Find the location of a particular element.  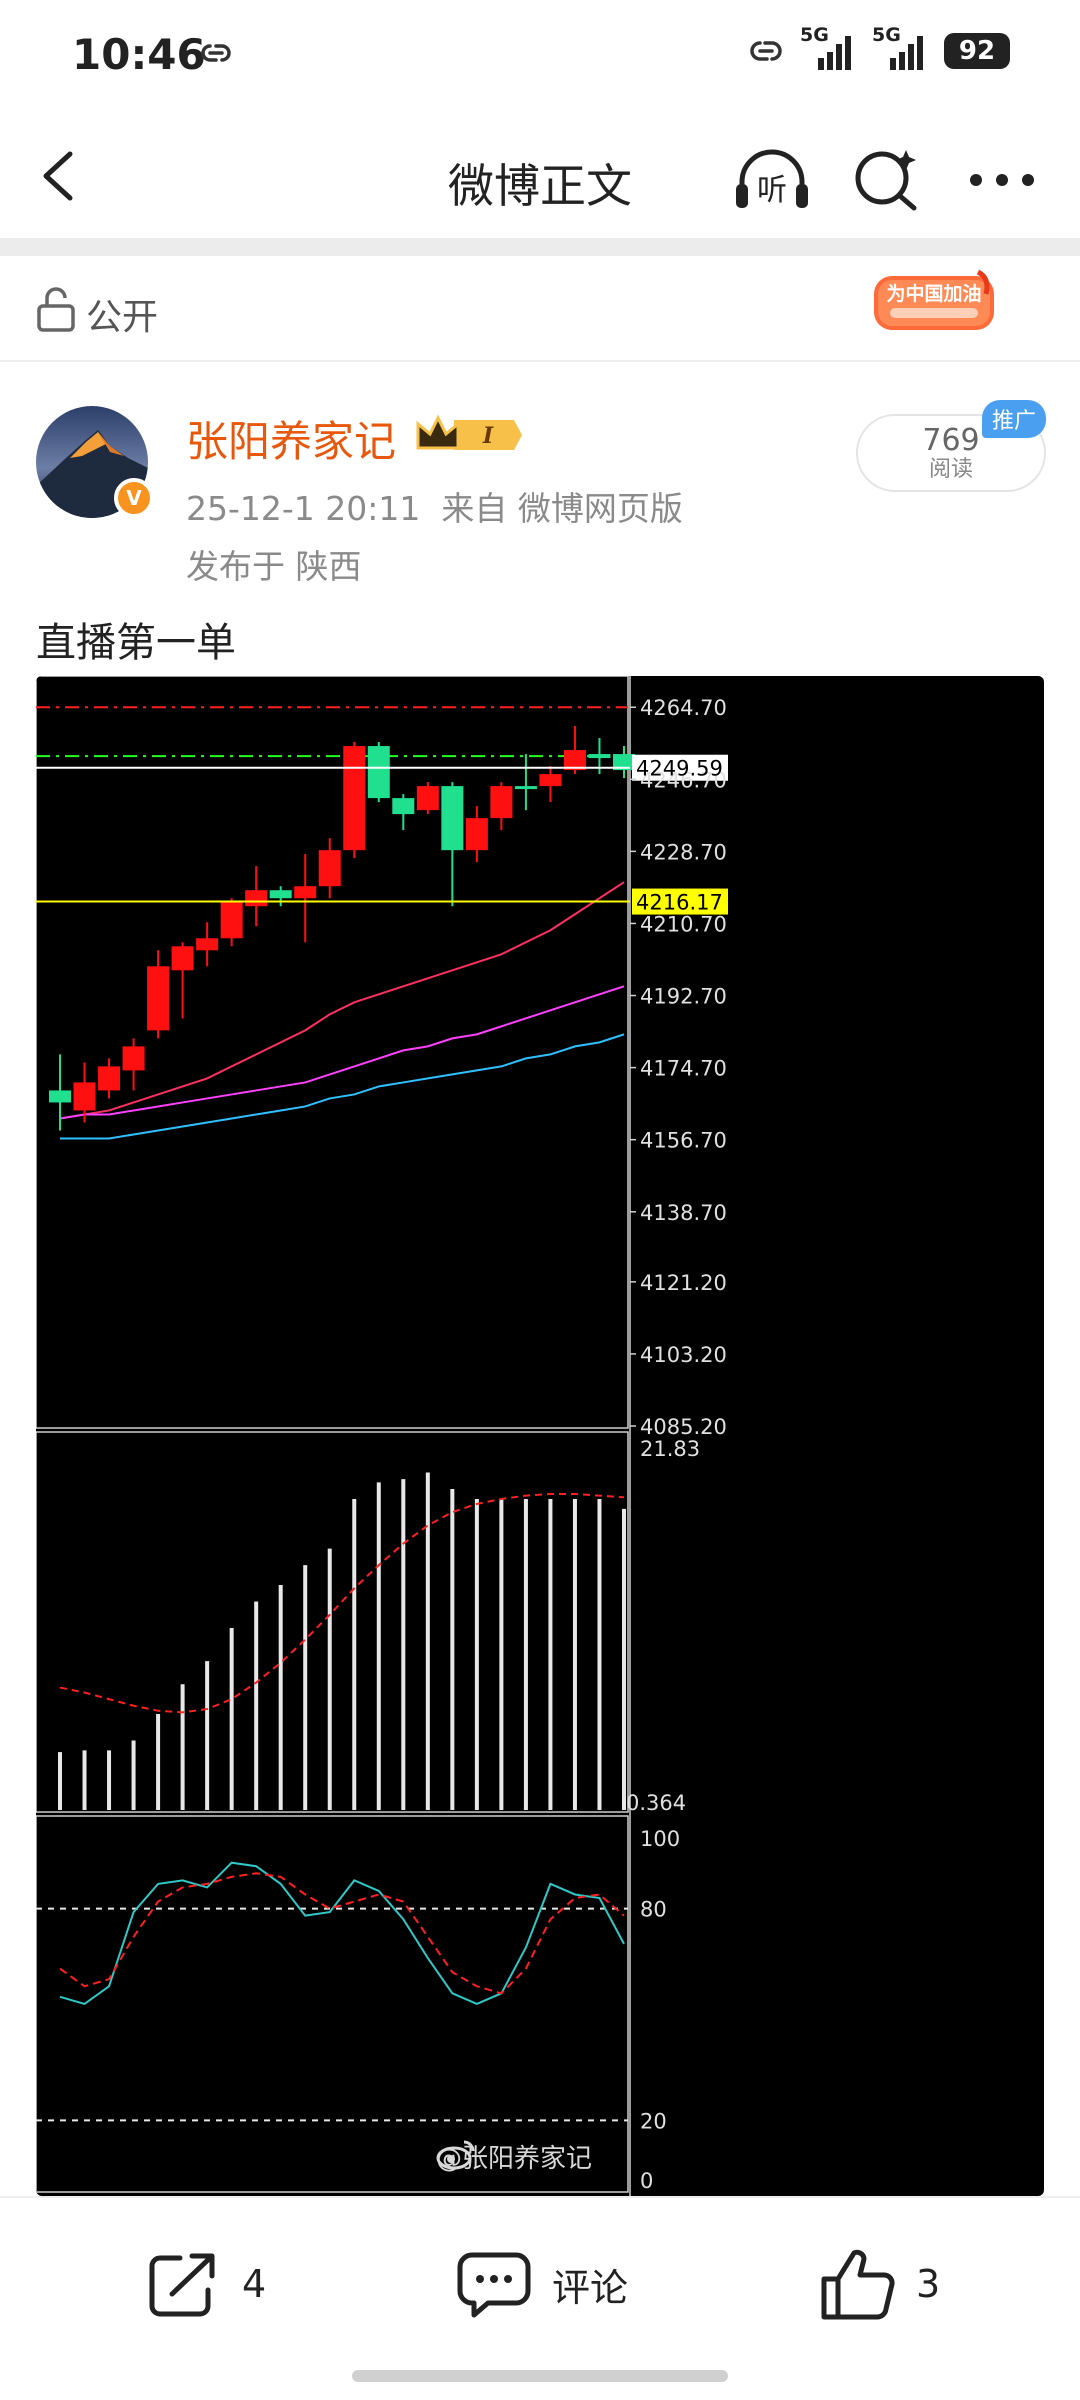

y-tick-label: 0 is located at coordinates (646, 2181).